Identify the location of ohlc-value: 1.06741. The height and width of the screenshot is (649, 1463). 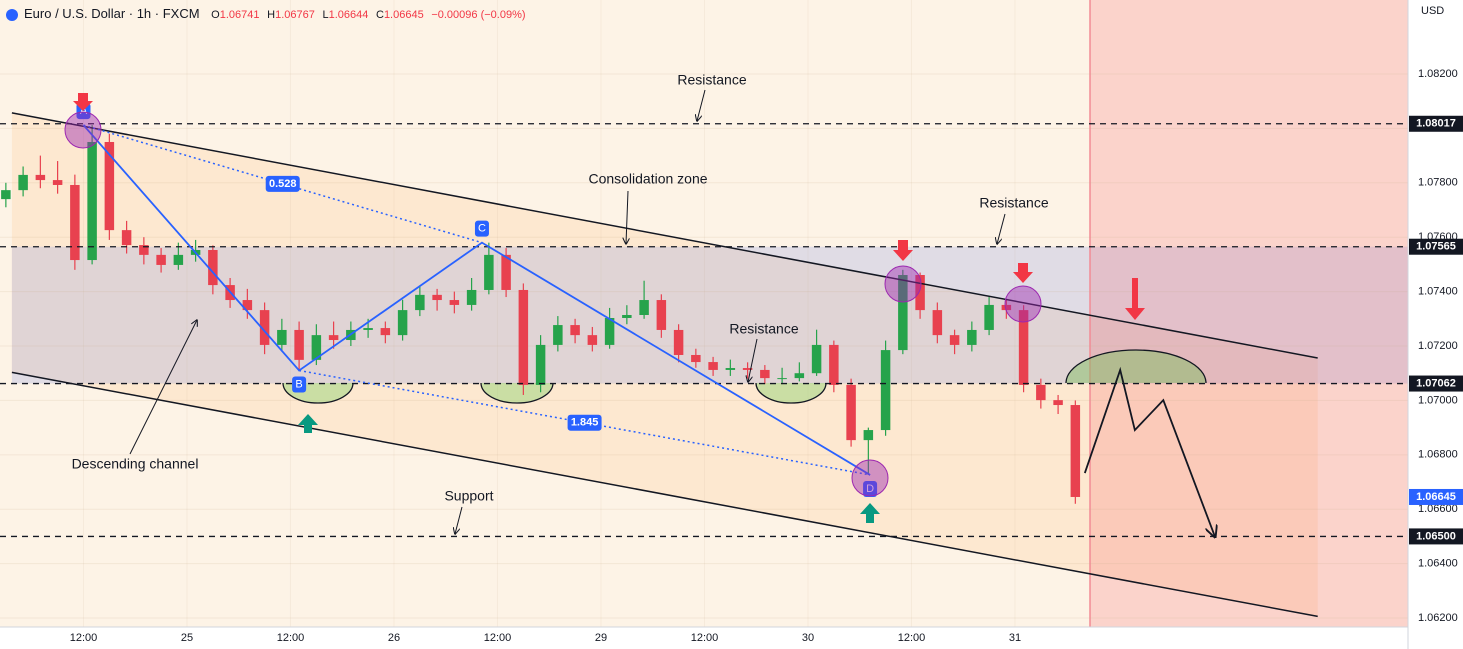
(240, 15).